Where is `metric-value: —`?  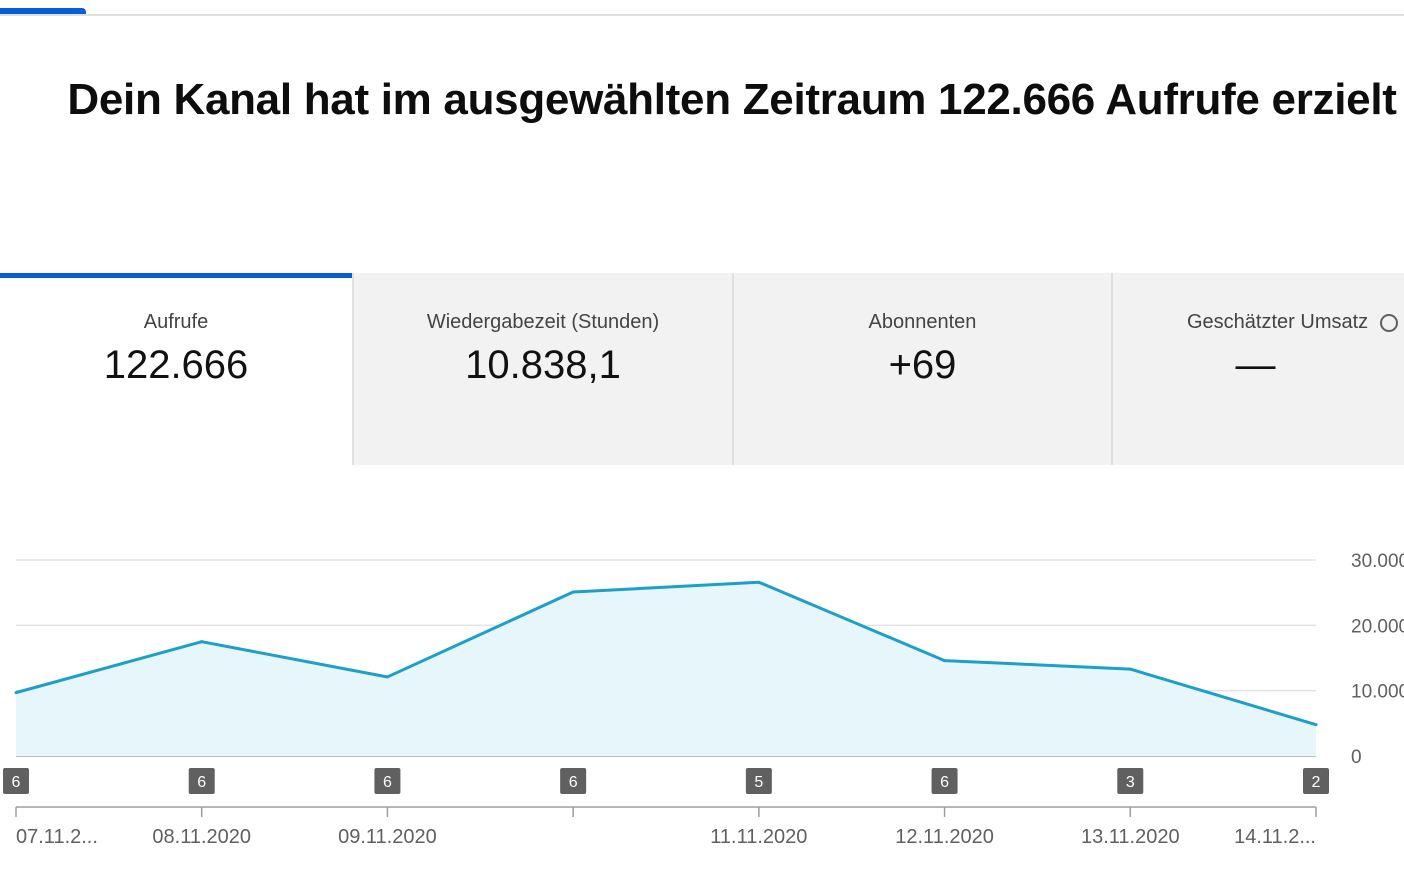
metric-value: — is located at coordinates (1255, 365).